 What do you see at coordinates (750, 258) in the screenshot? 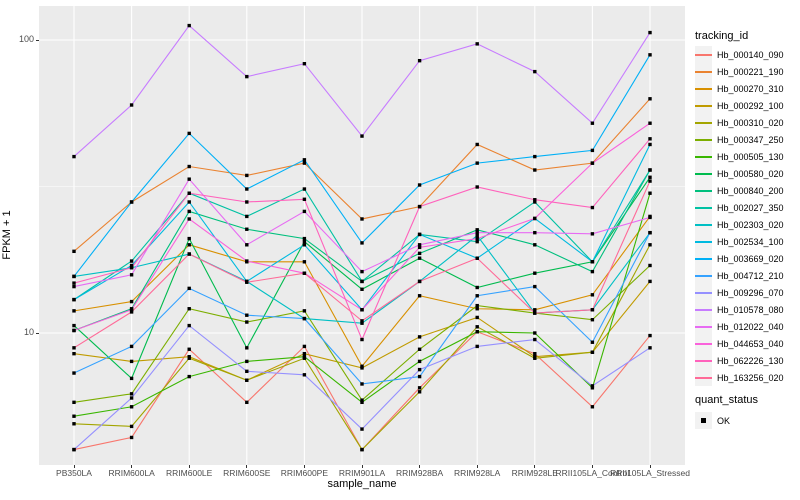
I see `legend-entry-label: Hb_003669_020` at bounding box center [750, 258].